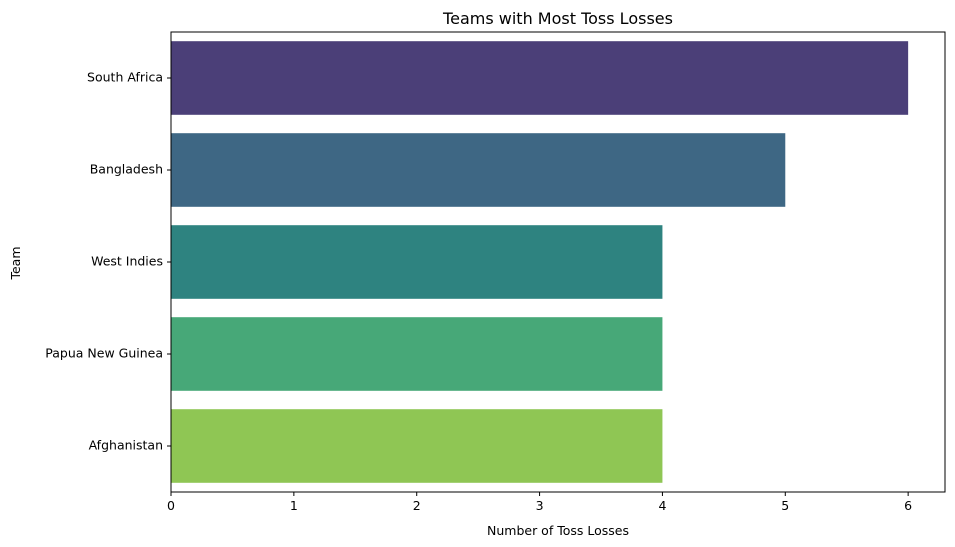 This screenshot has width=955, height=547. What do you see at coordinates (126, 445) in the screenshot?
I see `y-tick-label: Afghanistan` at bounding box center [126, 445].